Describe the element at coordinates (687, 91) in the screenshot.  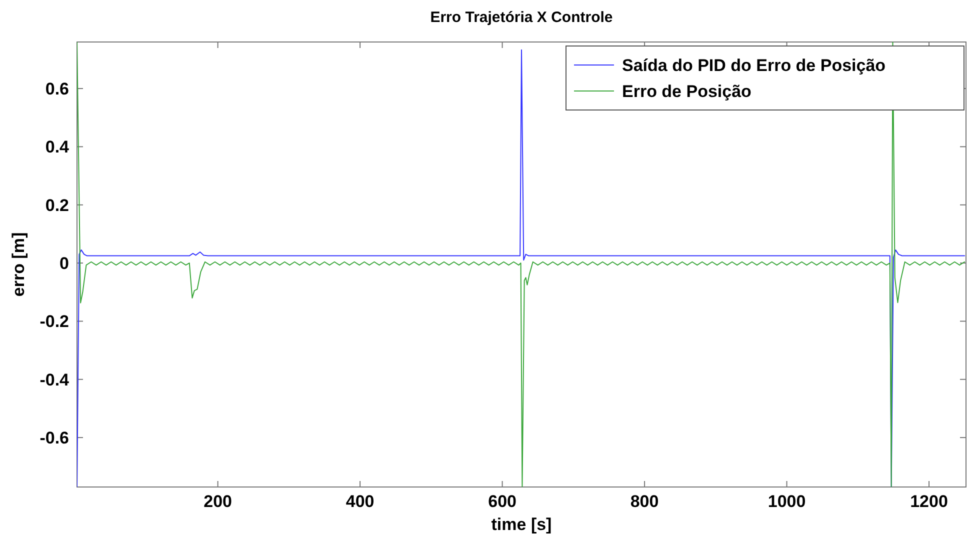
I see `legend-label: Erro de Posição` at that location.